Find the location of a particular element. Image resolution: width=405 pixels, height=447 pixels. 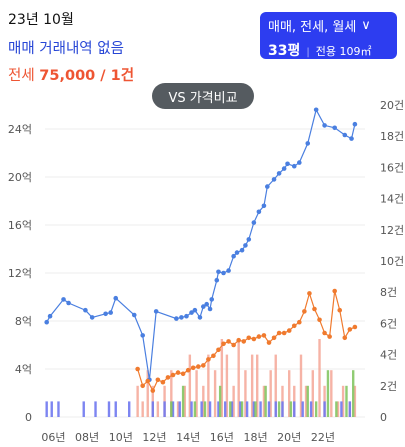

x-tick-label: 20년 is located at coordinates (289, 437).